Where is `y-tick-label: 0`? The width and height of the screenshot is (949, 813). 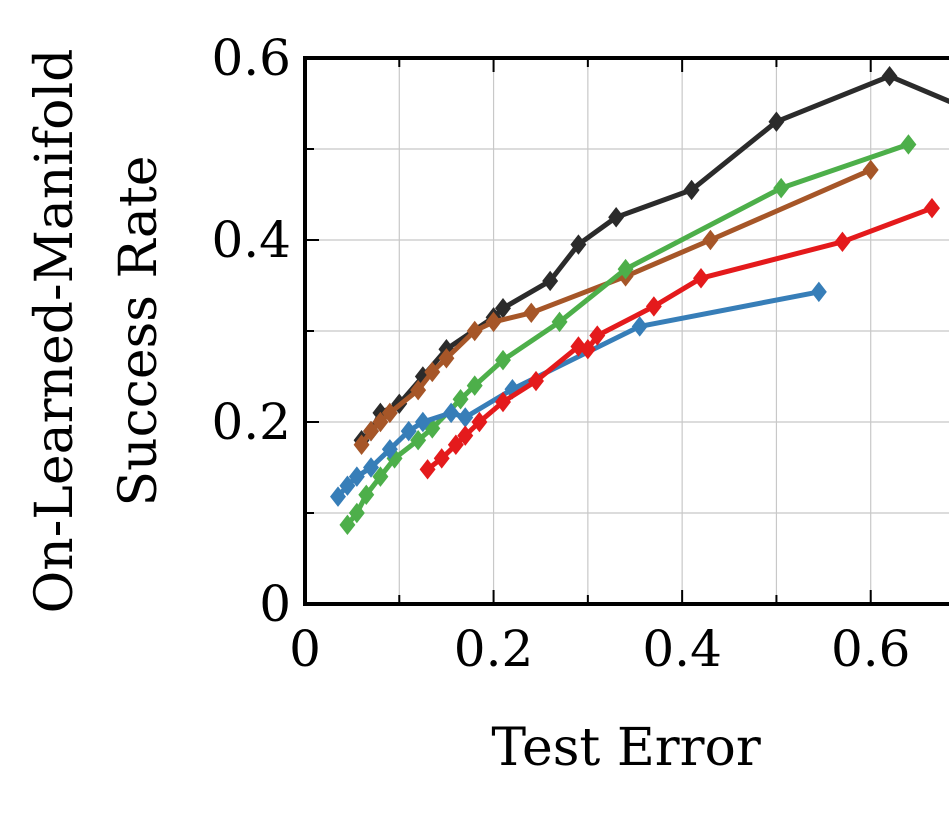 y-tick-label: 0 is located at coordinates (275, 604).